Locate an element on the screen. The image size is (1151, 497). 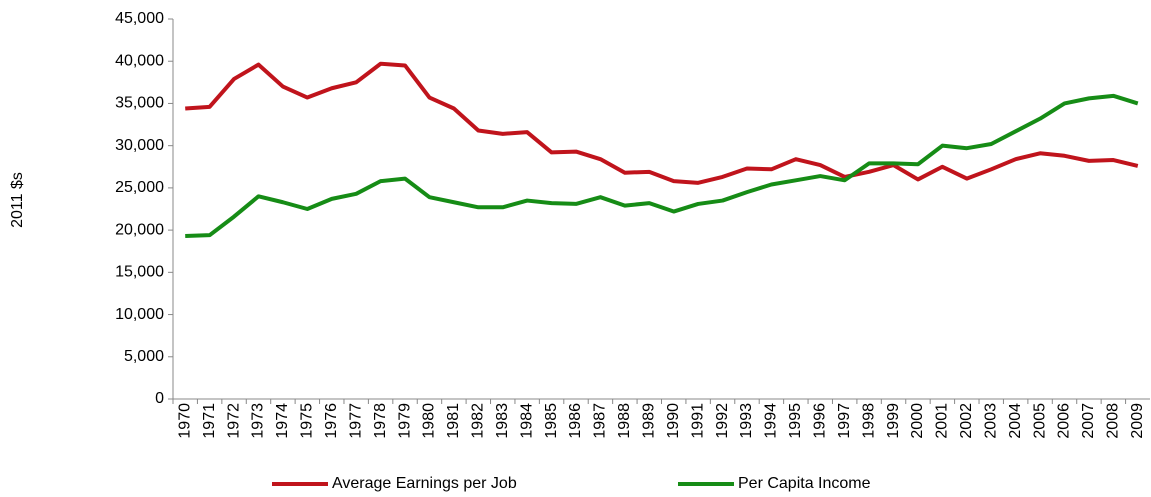
x-tick-label: 2008 is located at coordinates (1113, 421).